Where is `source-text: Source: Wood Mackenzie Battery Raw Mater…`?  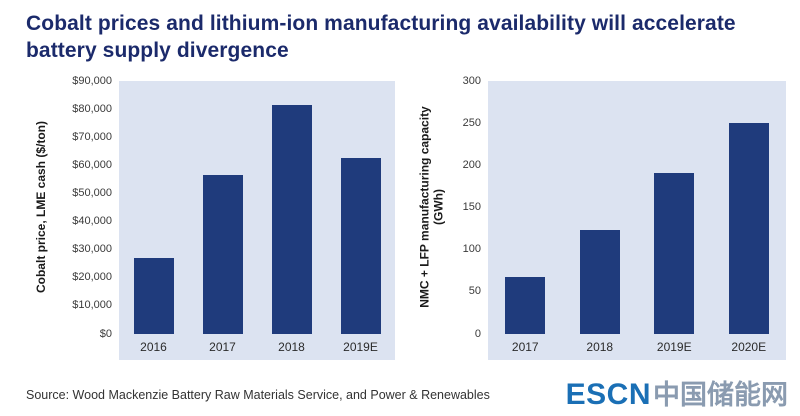 source-text: Source: Wood Mackenzie Battery Raw Mater… is located at coordinates (258, 395).